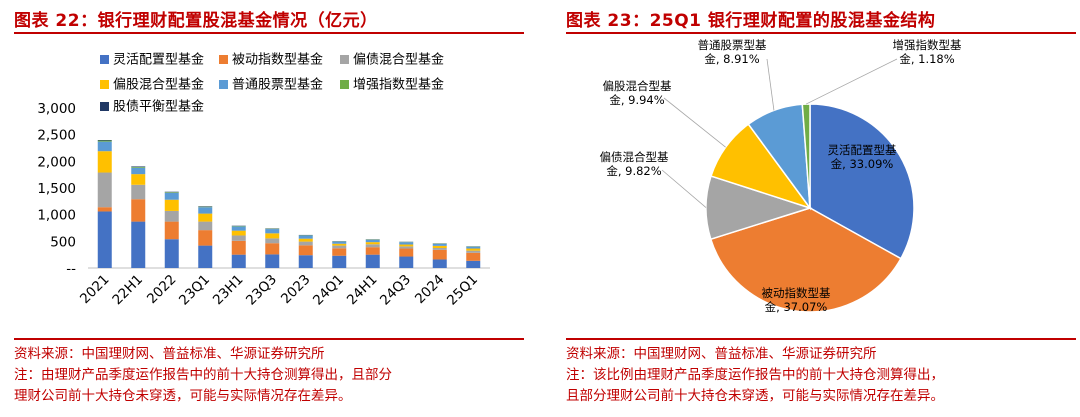  I want to click on pie-label-line1: 被动指数型基, so click(796, 293).